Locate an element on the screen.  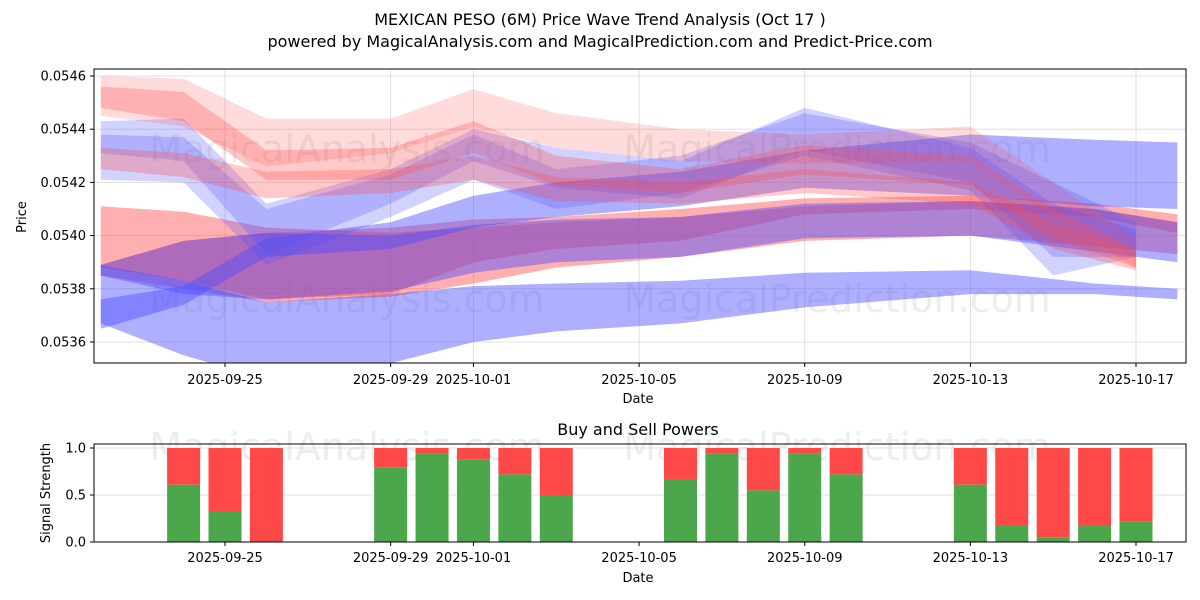
buy-sell-y-label: Signal Strength is located at coordinates (46, 493).